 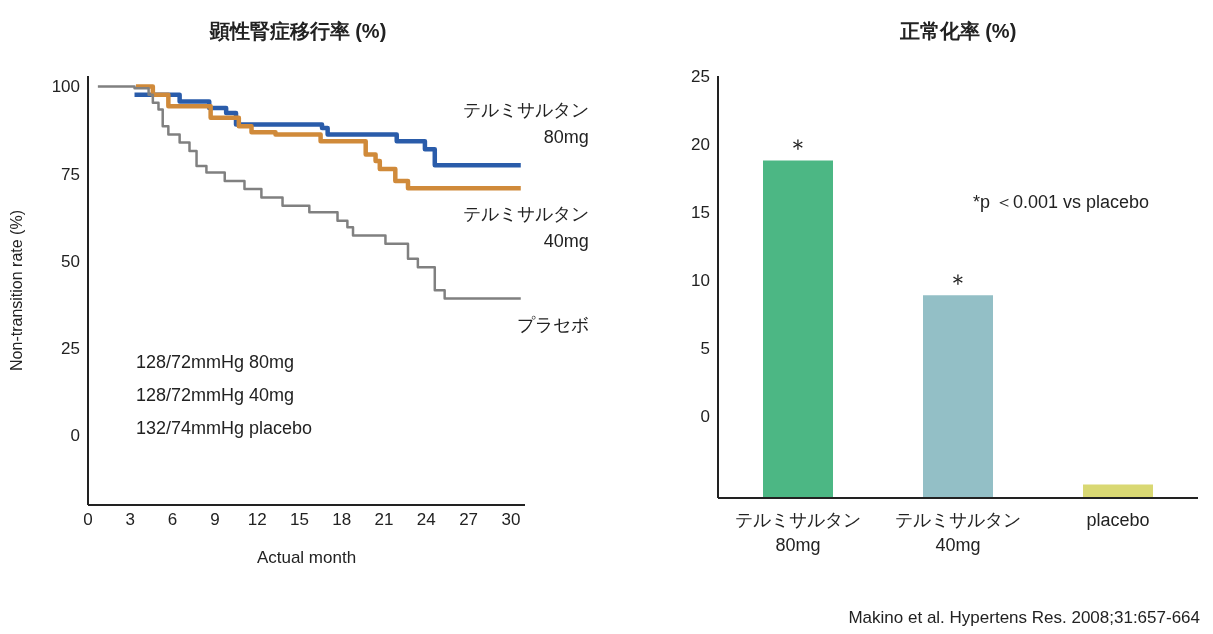 I want to click on annotation: 128/72mmHg 80mg, so click(x=216, y=362).